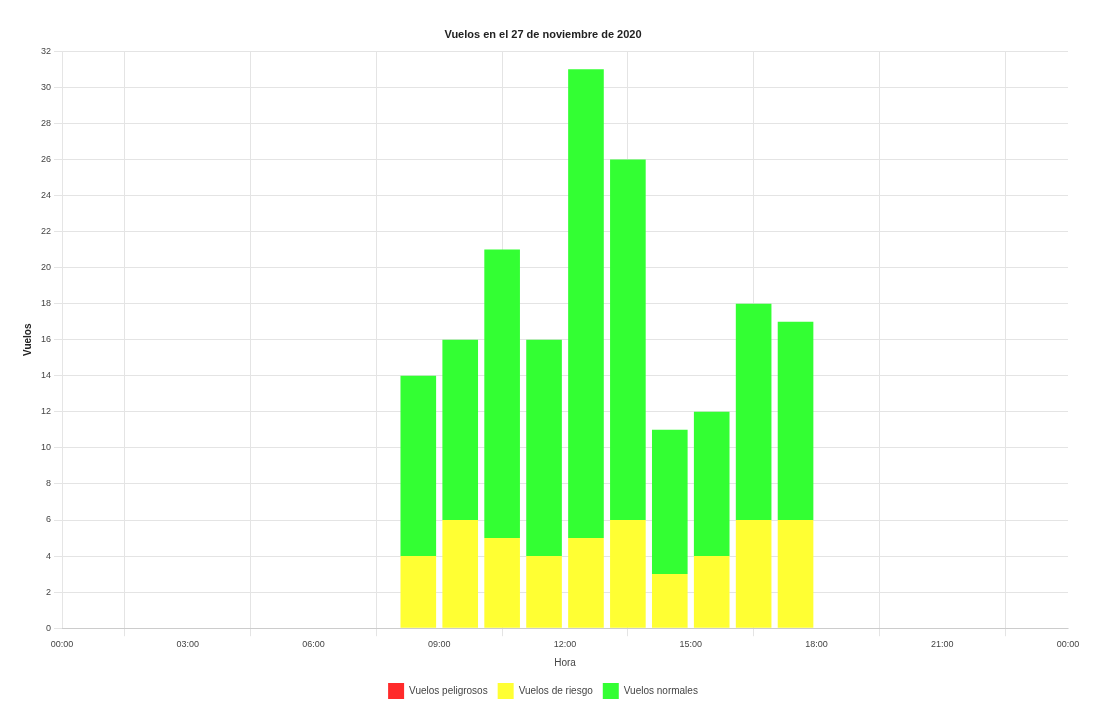 Image resolution: width=1096 pixels, height=724 pixels. Describe the element at coordinates (46, 158) in the screenshot. I see `y-tick-label: 26` at that location.